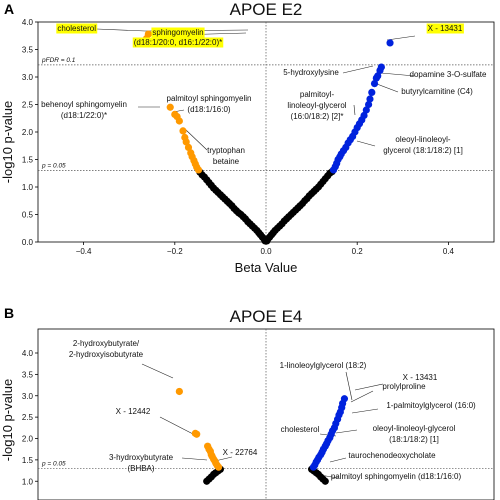 The width and height of the screenshot is (500, 500). I want to click on panel-b-annotation-label: cholesterol, so click(300, 429).